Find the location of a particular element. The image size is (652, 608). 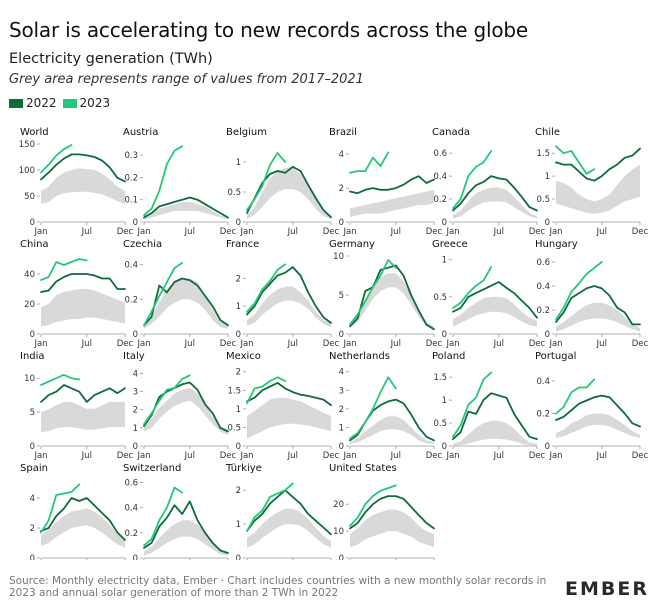

panel-hungary: Hungary 0 0.2 0.4 0.6 Jan Jul Dec is located at coordinates (592, 294).